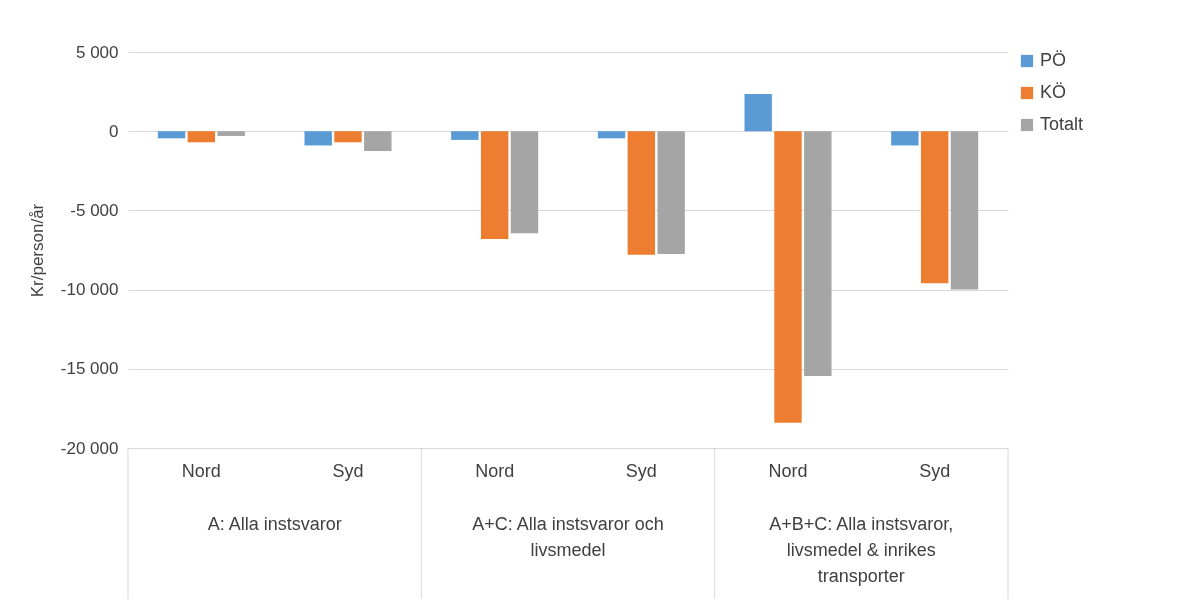  I want to click on y-tick-label: -5 000, so click(94, 210).